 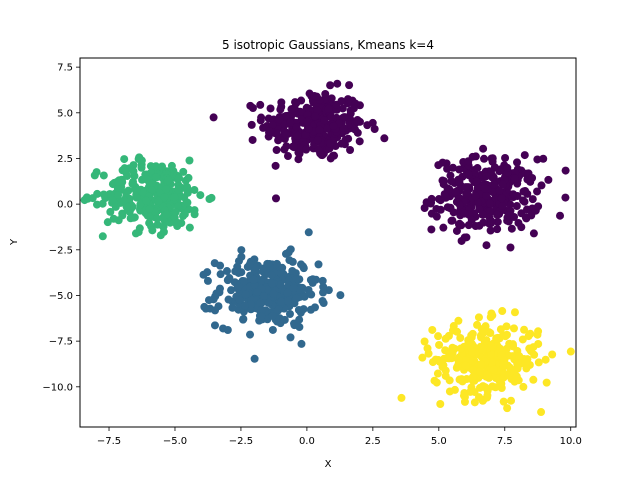 I want to click on y-tick-label: 2.5, so click(x=65, y=159).